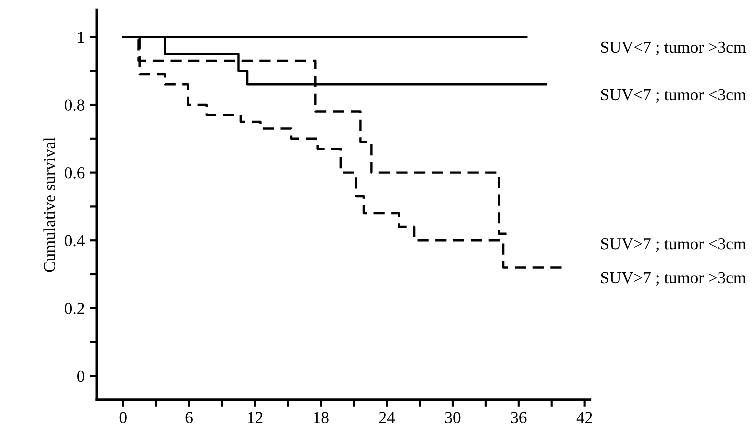  Describe the element at coordinates (519, 418) in the screenshot. I see `x-tick-label: 36` at that location.